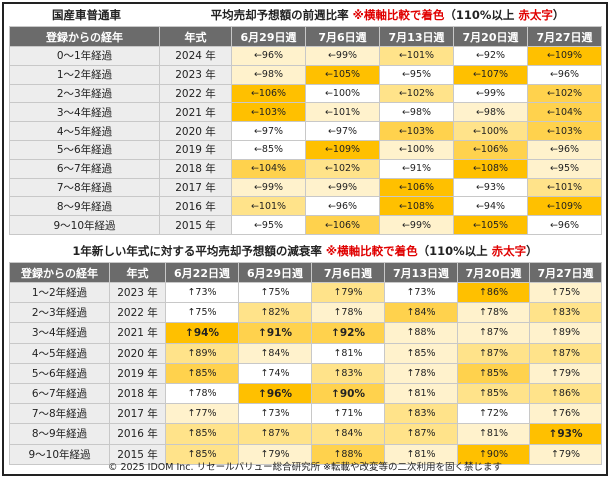 Image resolution: width=612 pixels, height=480 pixels. Describe the element at coordinates (342, 36) in the screenshot. I see `column-header: 7月6日週` at that location.